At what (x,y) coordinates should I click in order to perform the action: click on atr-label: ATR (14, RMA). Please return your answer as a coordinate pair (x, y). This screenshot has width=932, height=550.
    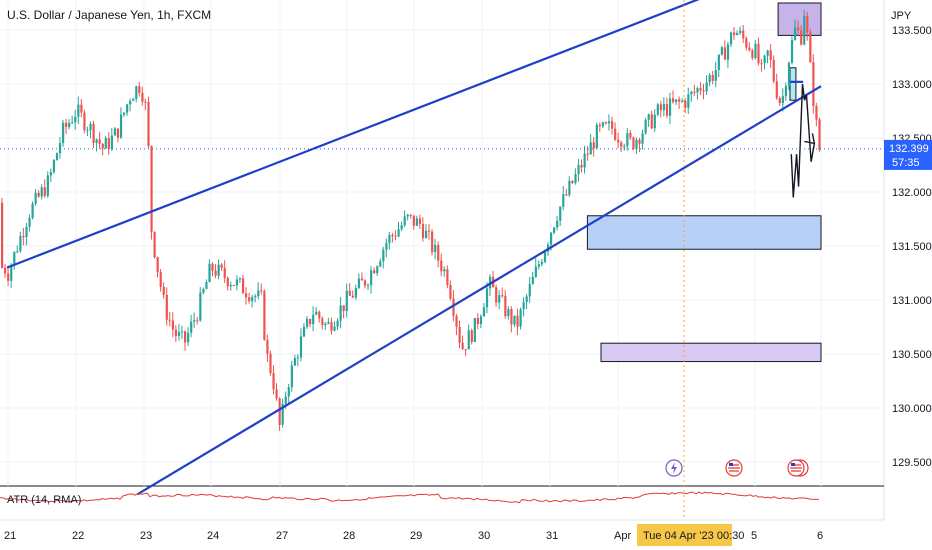
    Looking at the image, I should click on (44, 500).